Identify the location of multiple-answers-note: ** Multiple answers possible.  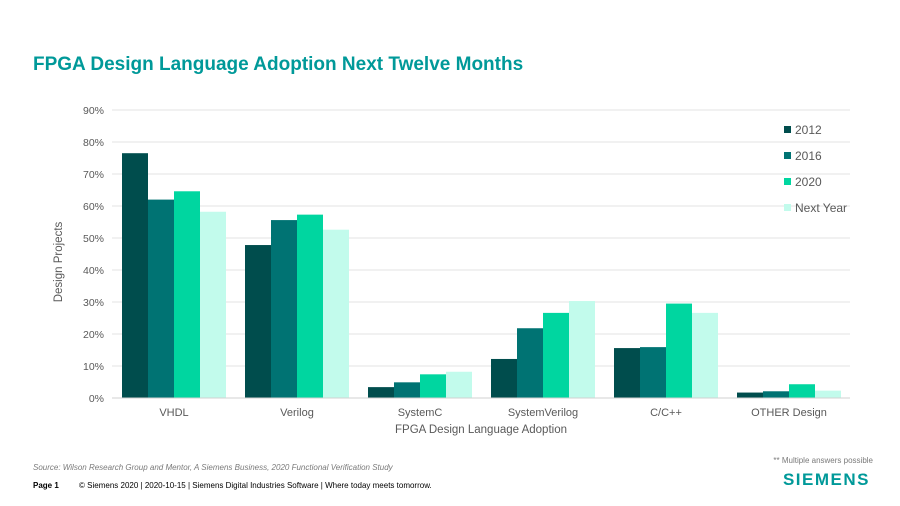
(823, 460).